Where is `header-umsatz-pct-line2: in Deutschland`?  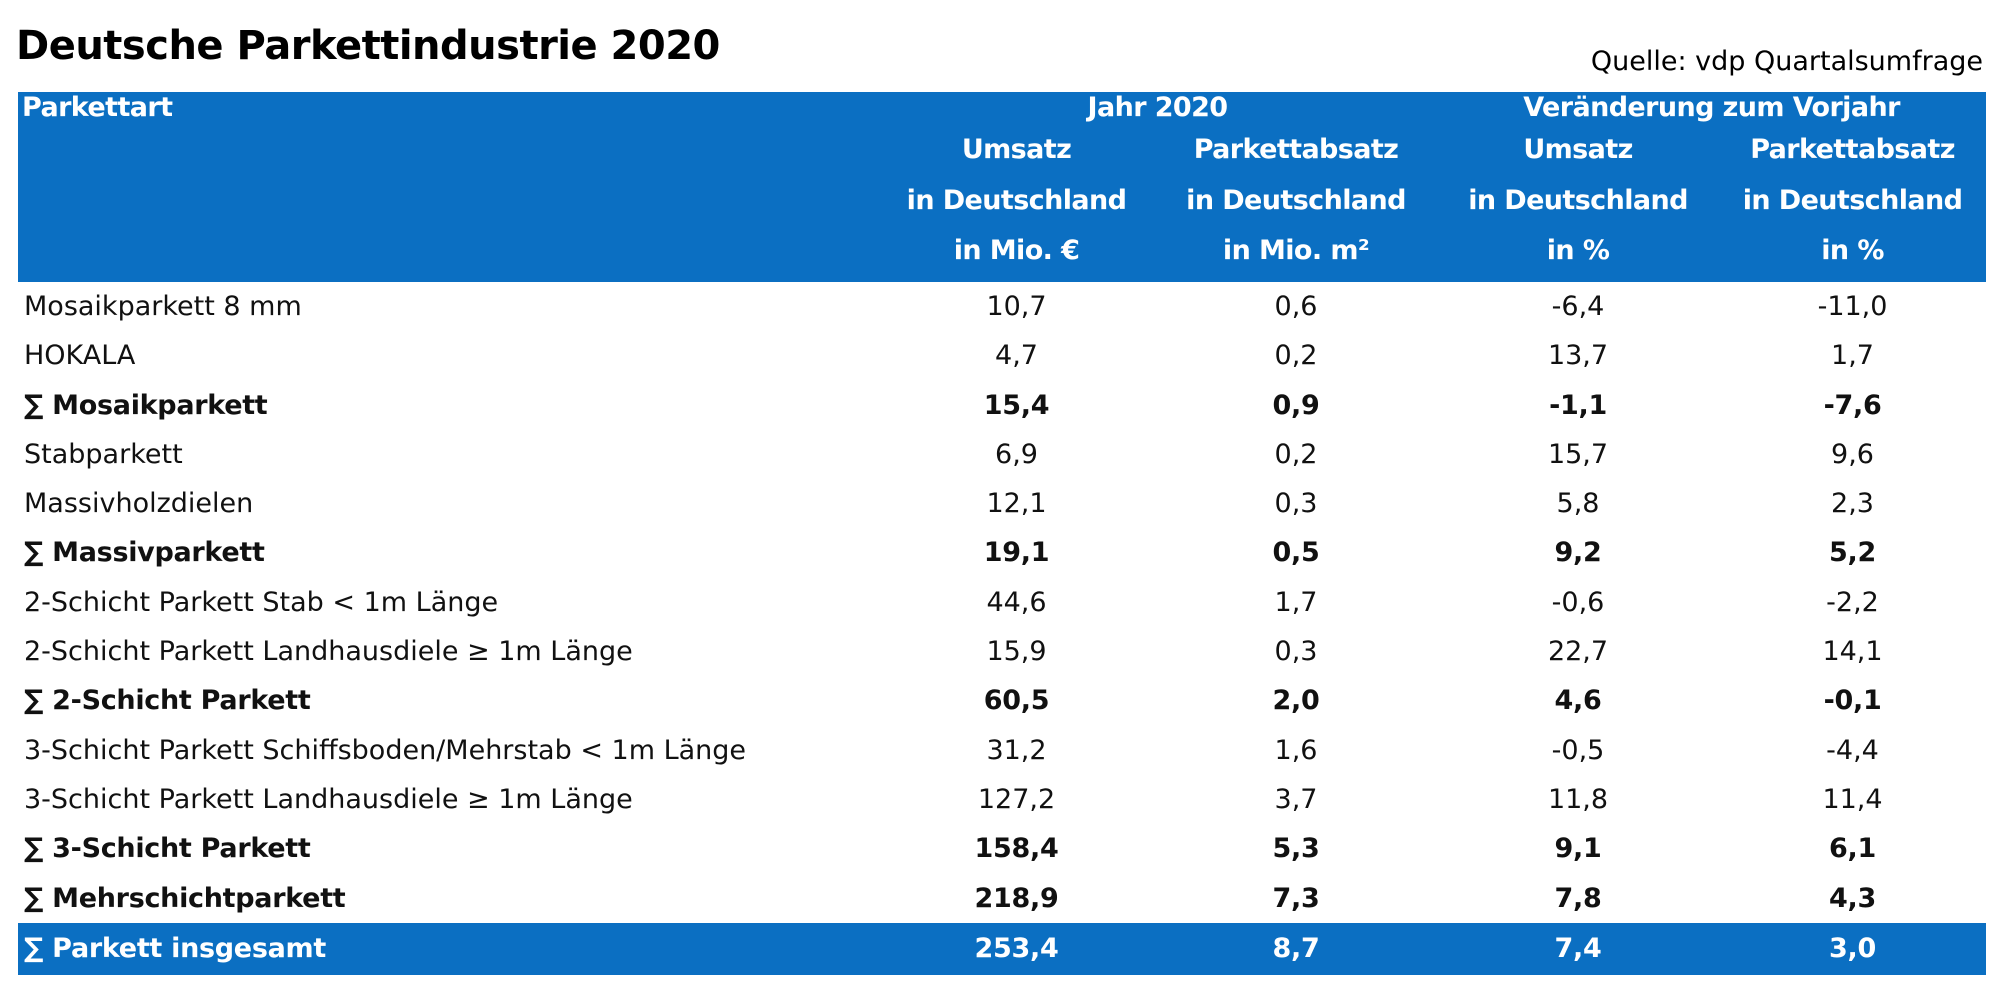
header-umsatz-pct-line2: in Deutschland is located at coordinates (1578, 200).